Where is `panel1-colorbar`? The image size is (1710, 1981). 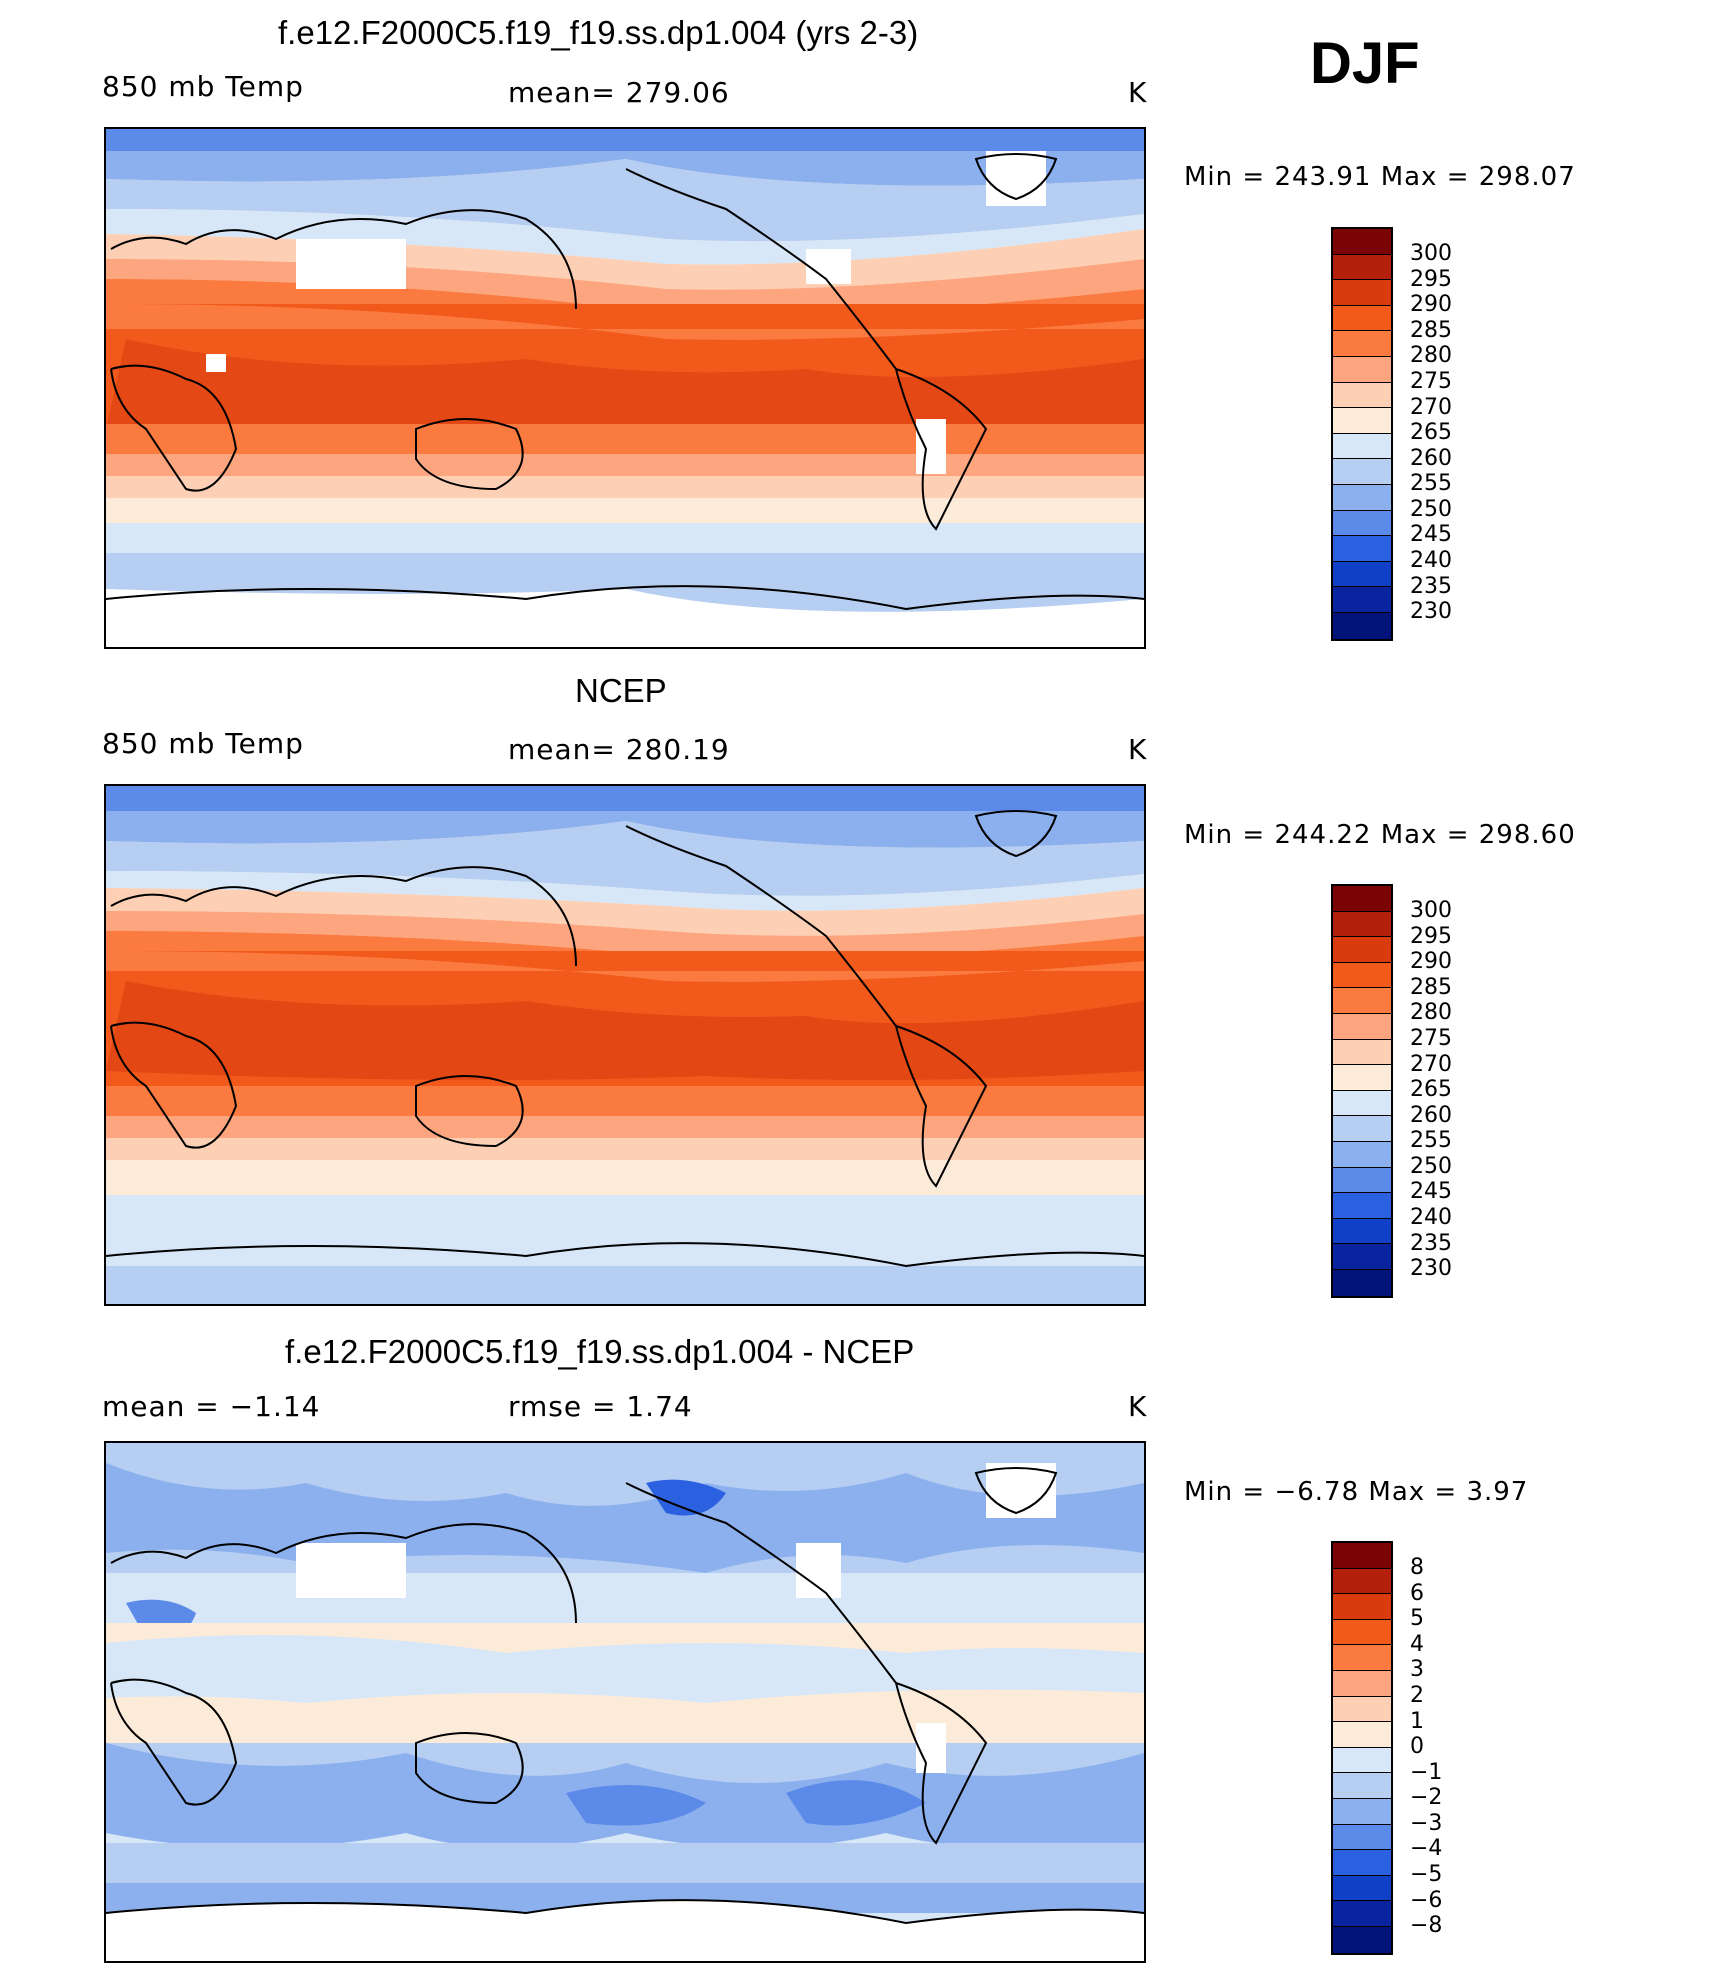 panel1-colorbar is located at coordinates (1362, 434).